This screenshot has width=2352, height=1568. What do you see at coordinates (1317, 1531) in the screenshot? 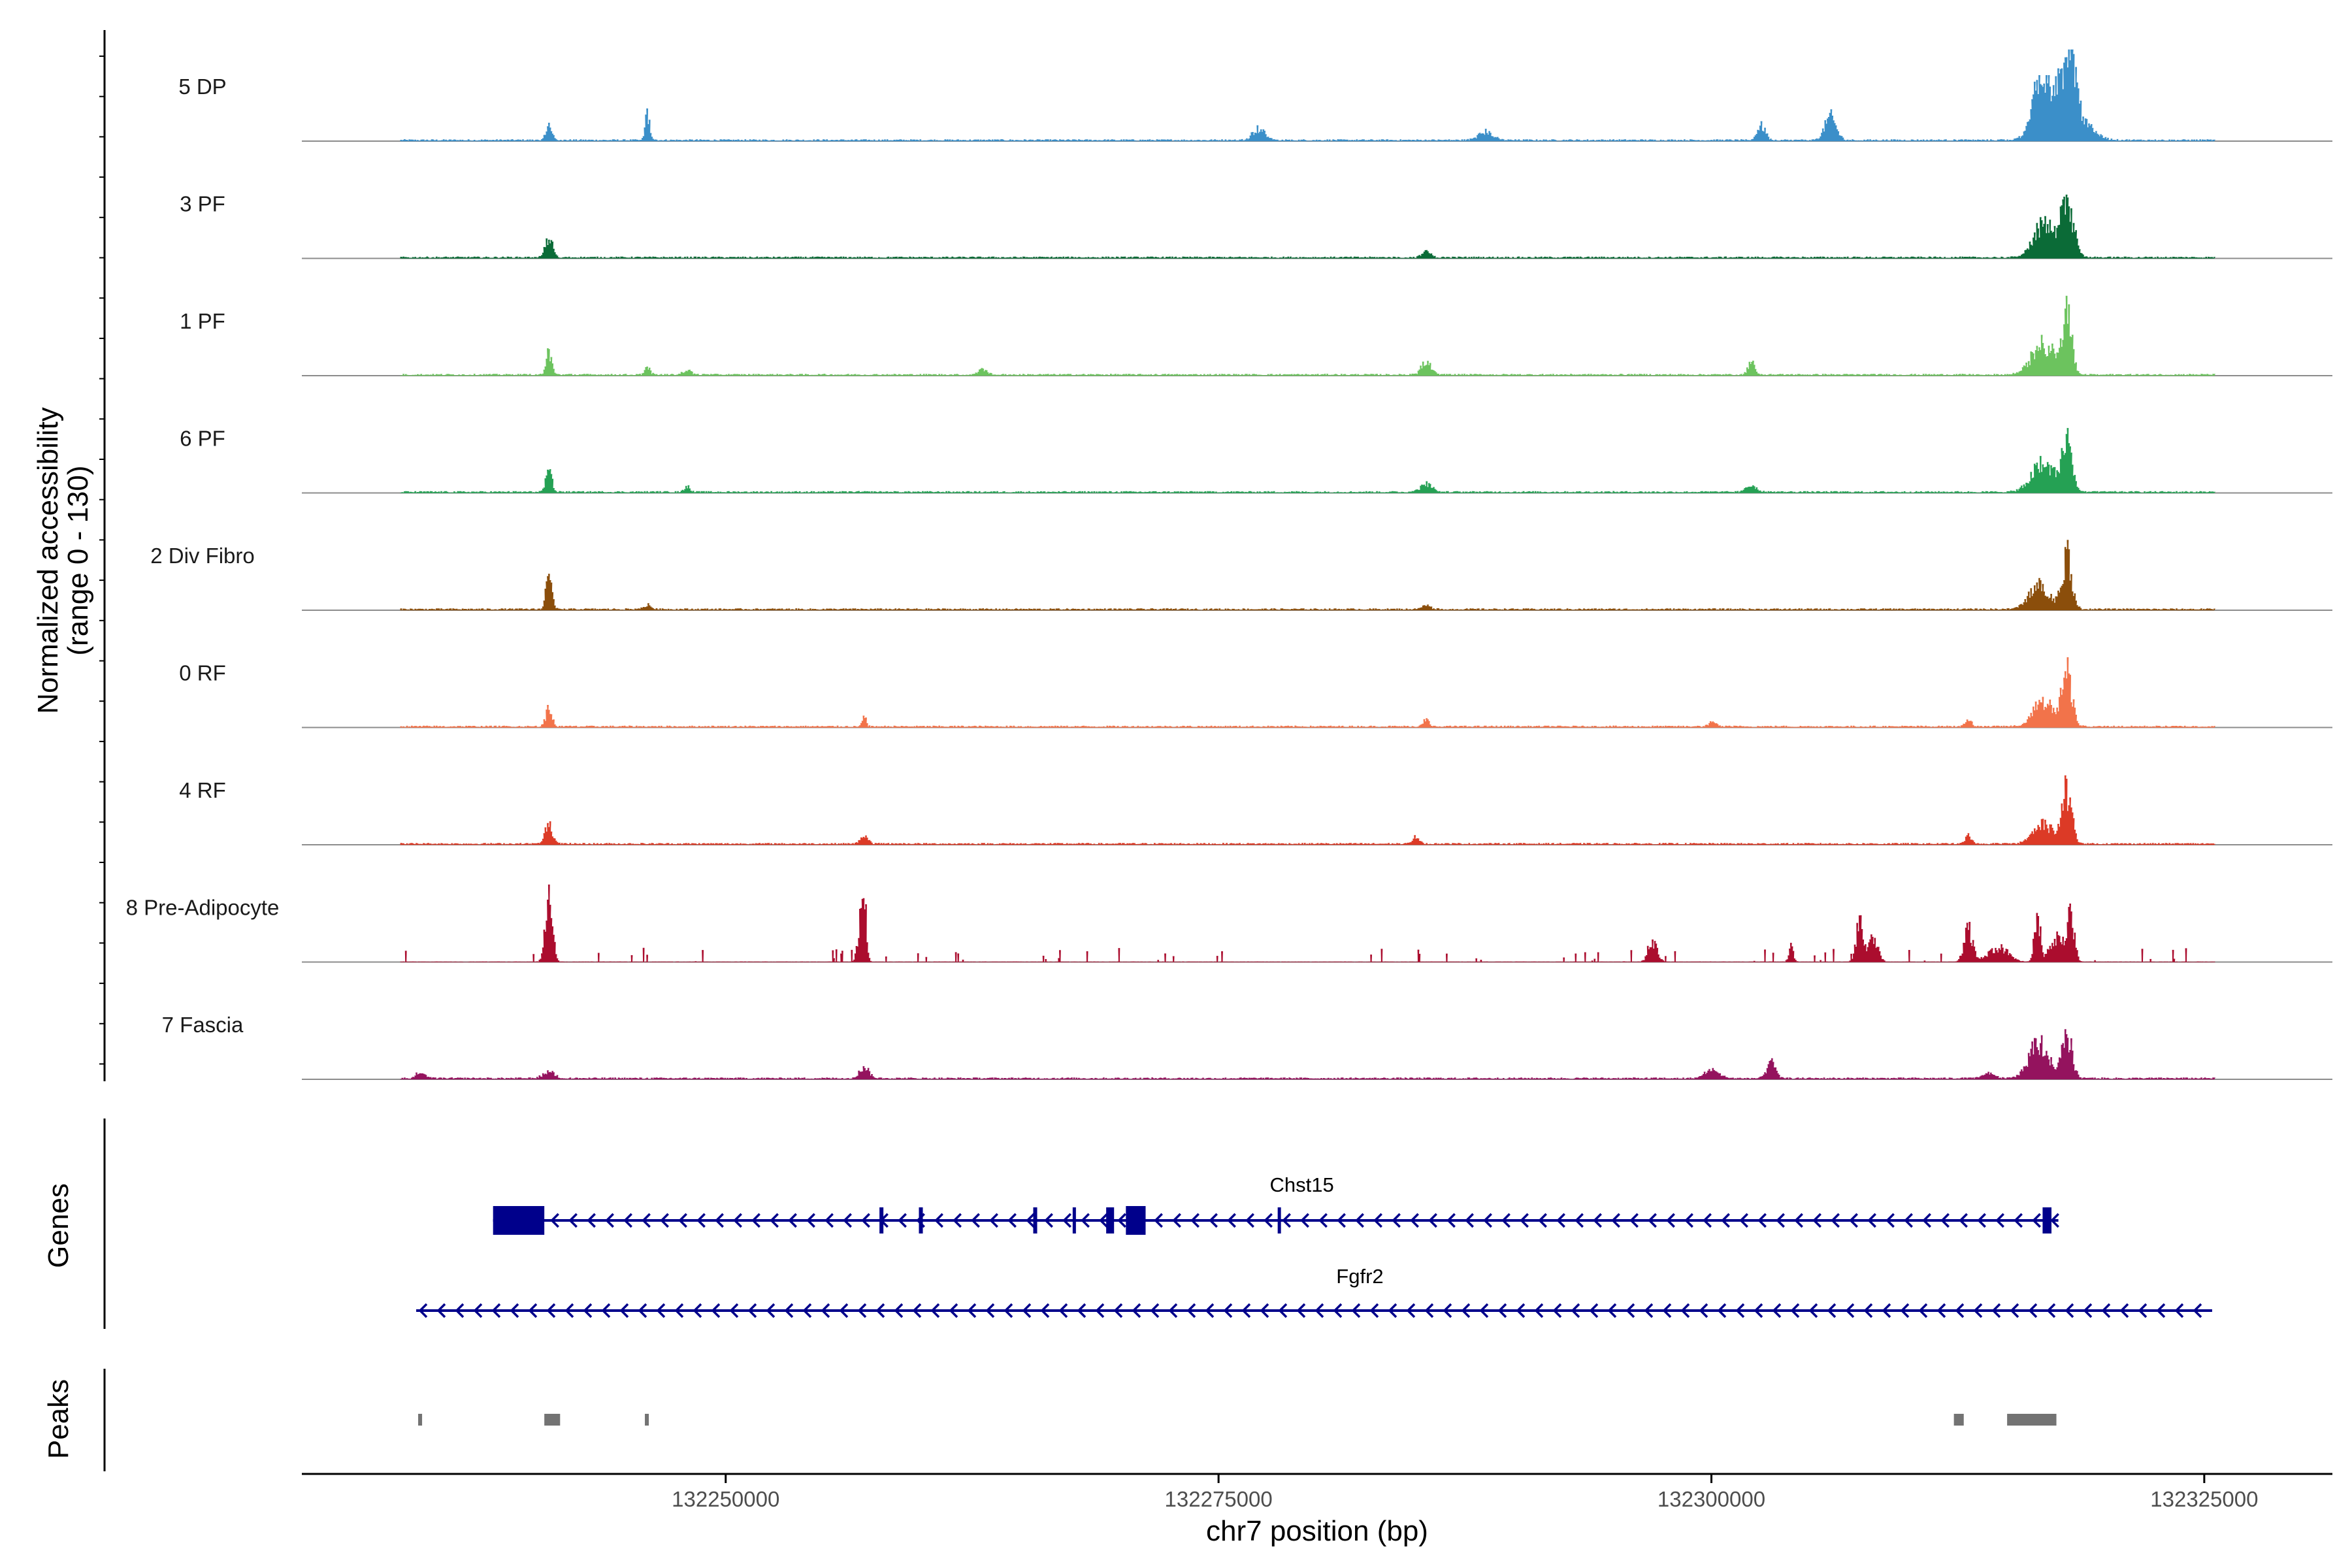
I see `x-axis-title: chr7 position (bp)` at bounding box center [1317, 1531].